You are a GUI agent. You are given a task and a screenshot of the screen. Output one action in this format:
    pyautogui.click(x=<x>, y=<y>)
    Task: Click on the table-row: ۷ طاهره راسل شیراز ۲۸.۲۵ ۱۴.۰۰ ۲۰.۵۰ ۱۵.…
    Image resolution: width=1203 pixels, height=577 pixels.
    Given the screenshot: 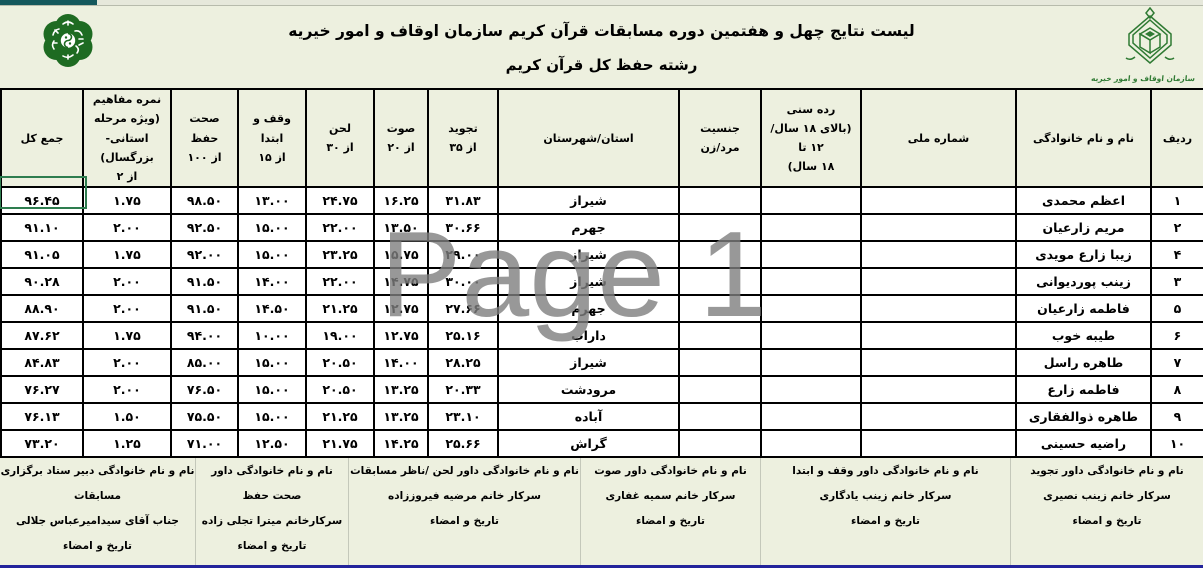 What is the action you would take?
    pyautogui.click(x=601, y=363)
    